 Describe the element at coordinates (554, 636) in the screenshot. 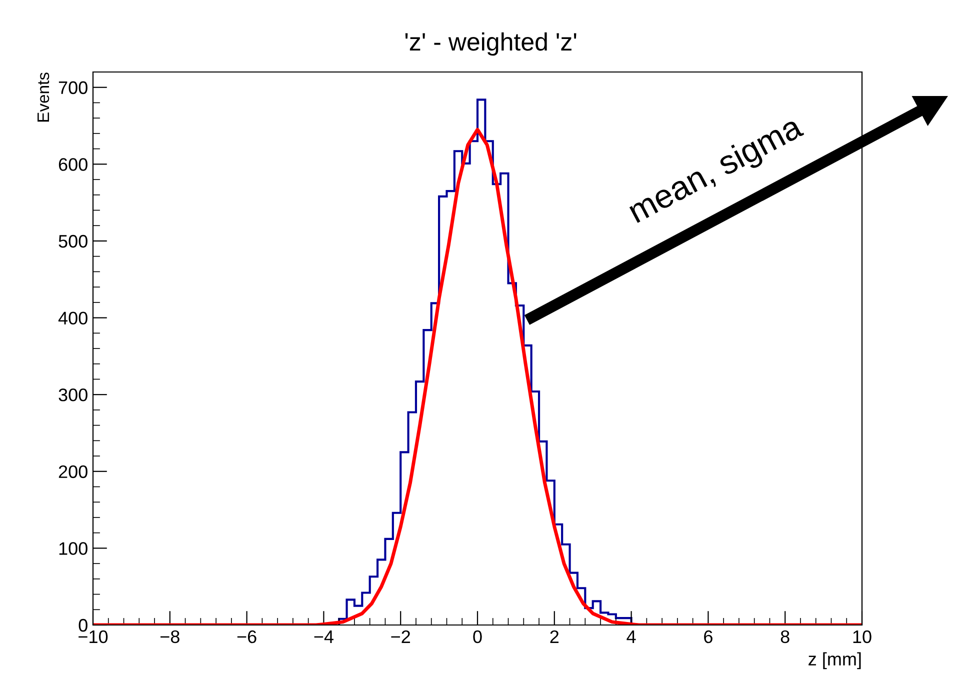

I see `x-tick-label: 2` at that location.